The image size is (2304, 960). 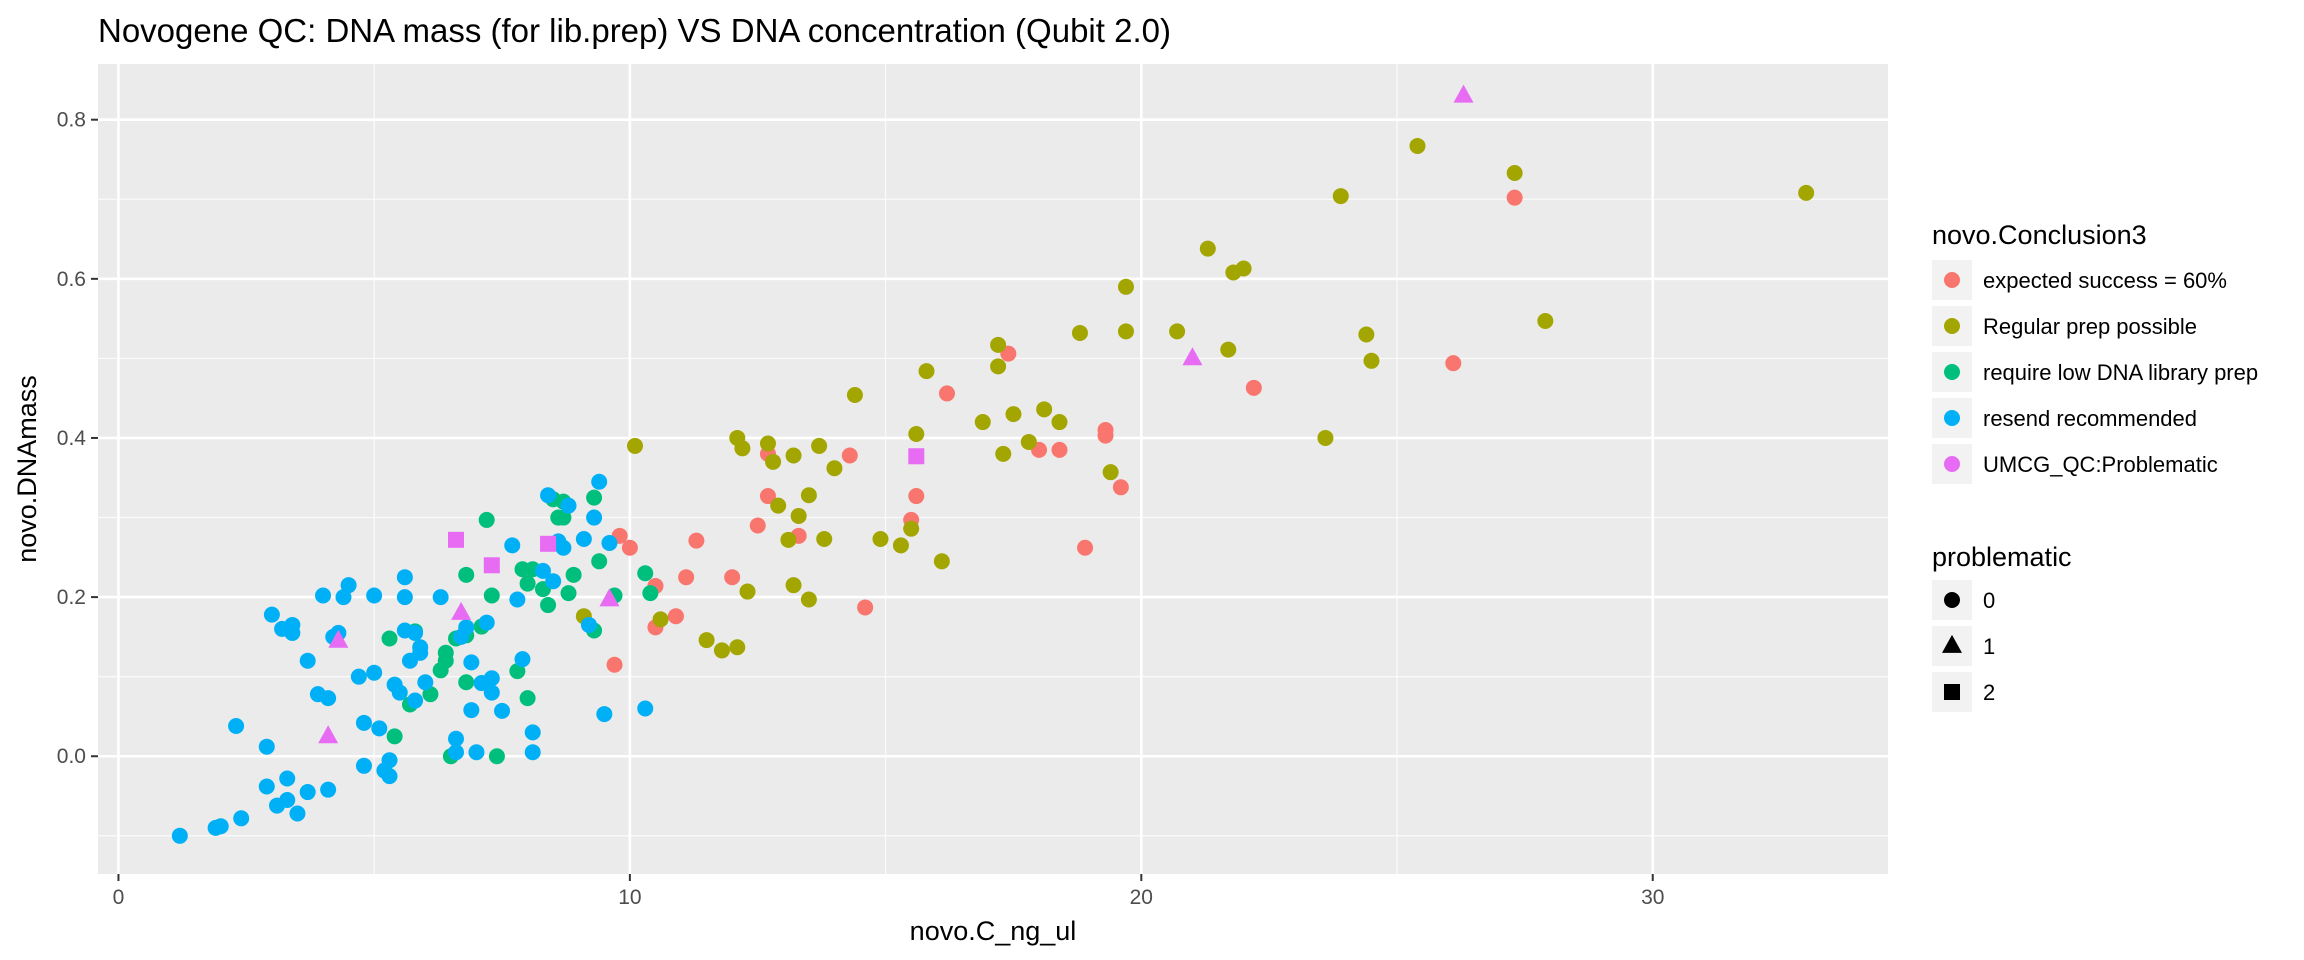 I want to click on y-tick-label: 0.0, so click(x=71, y=756).